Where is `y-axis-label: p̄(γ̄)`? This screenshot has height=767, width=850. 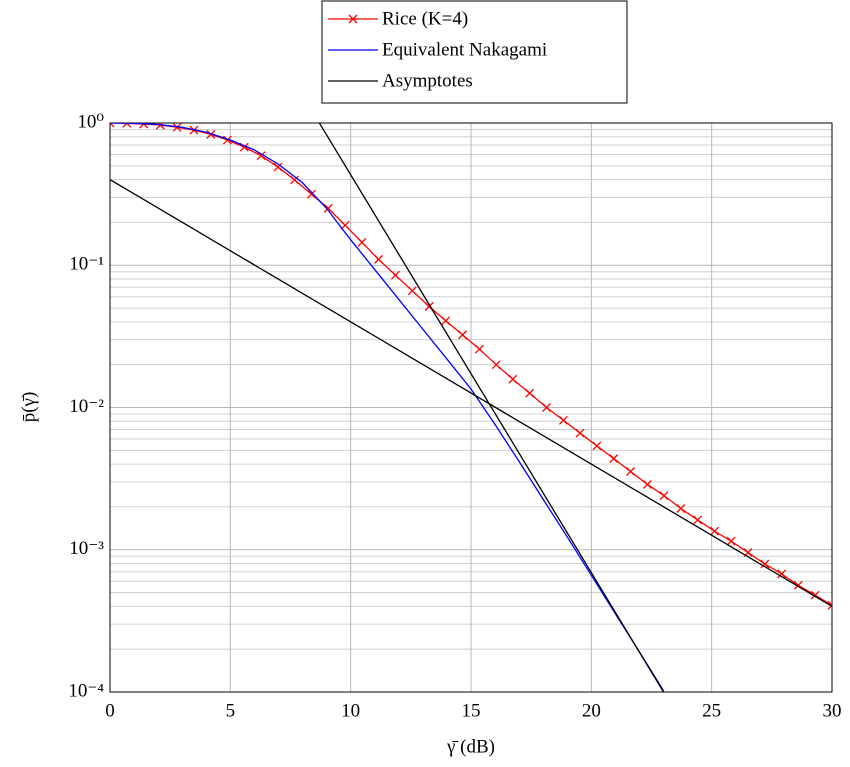 y-axis-label: p̄(γ̄) is located at coordinates (28, 407).